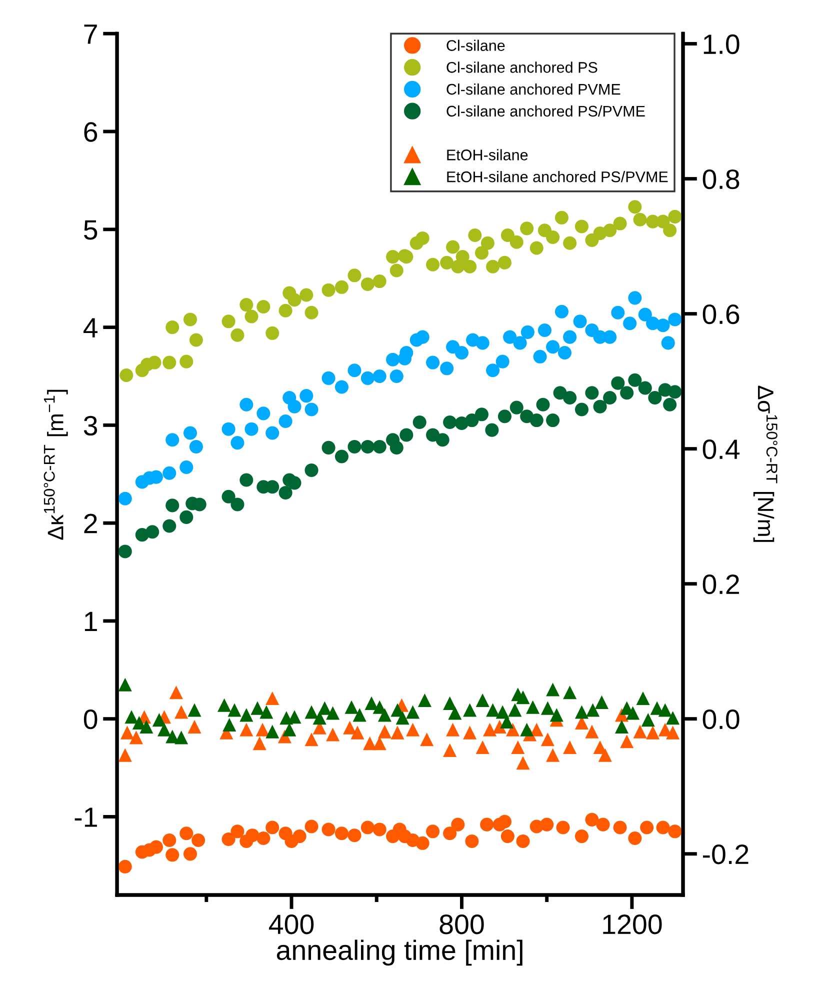 The height and width of the screenshot is (989, 836). Describe the element at coordinates (291, 924) in the screenshot. I see `x-tick-label: 400` at that location.